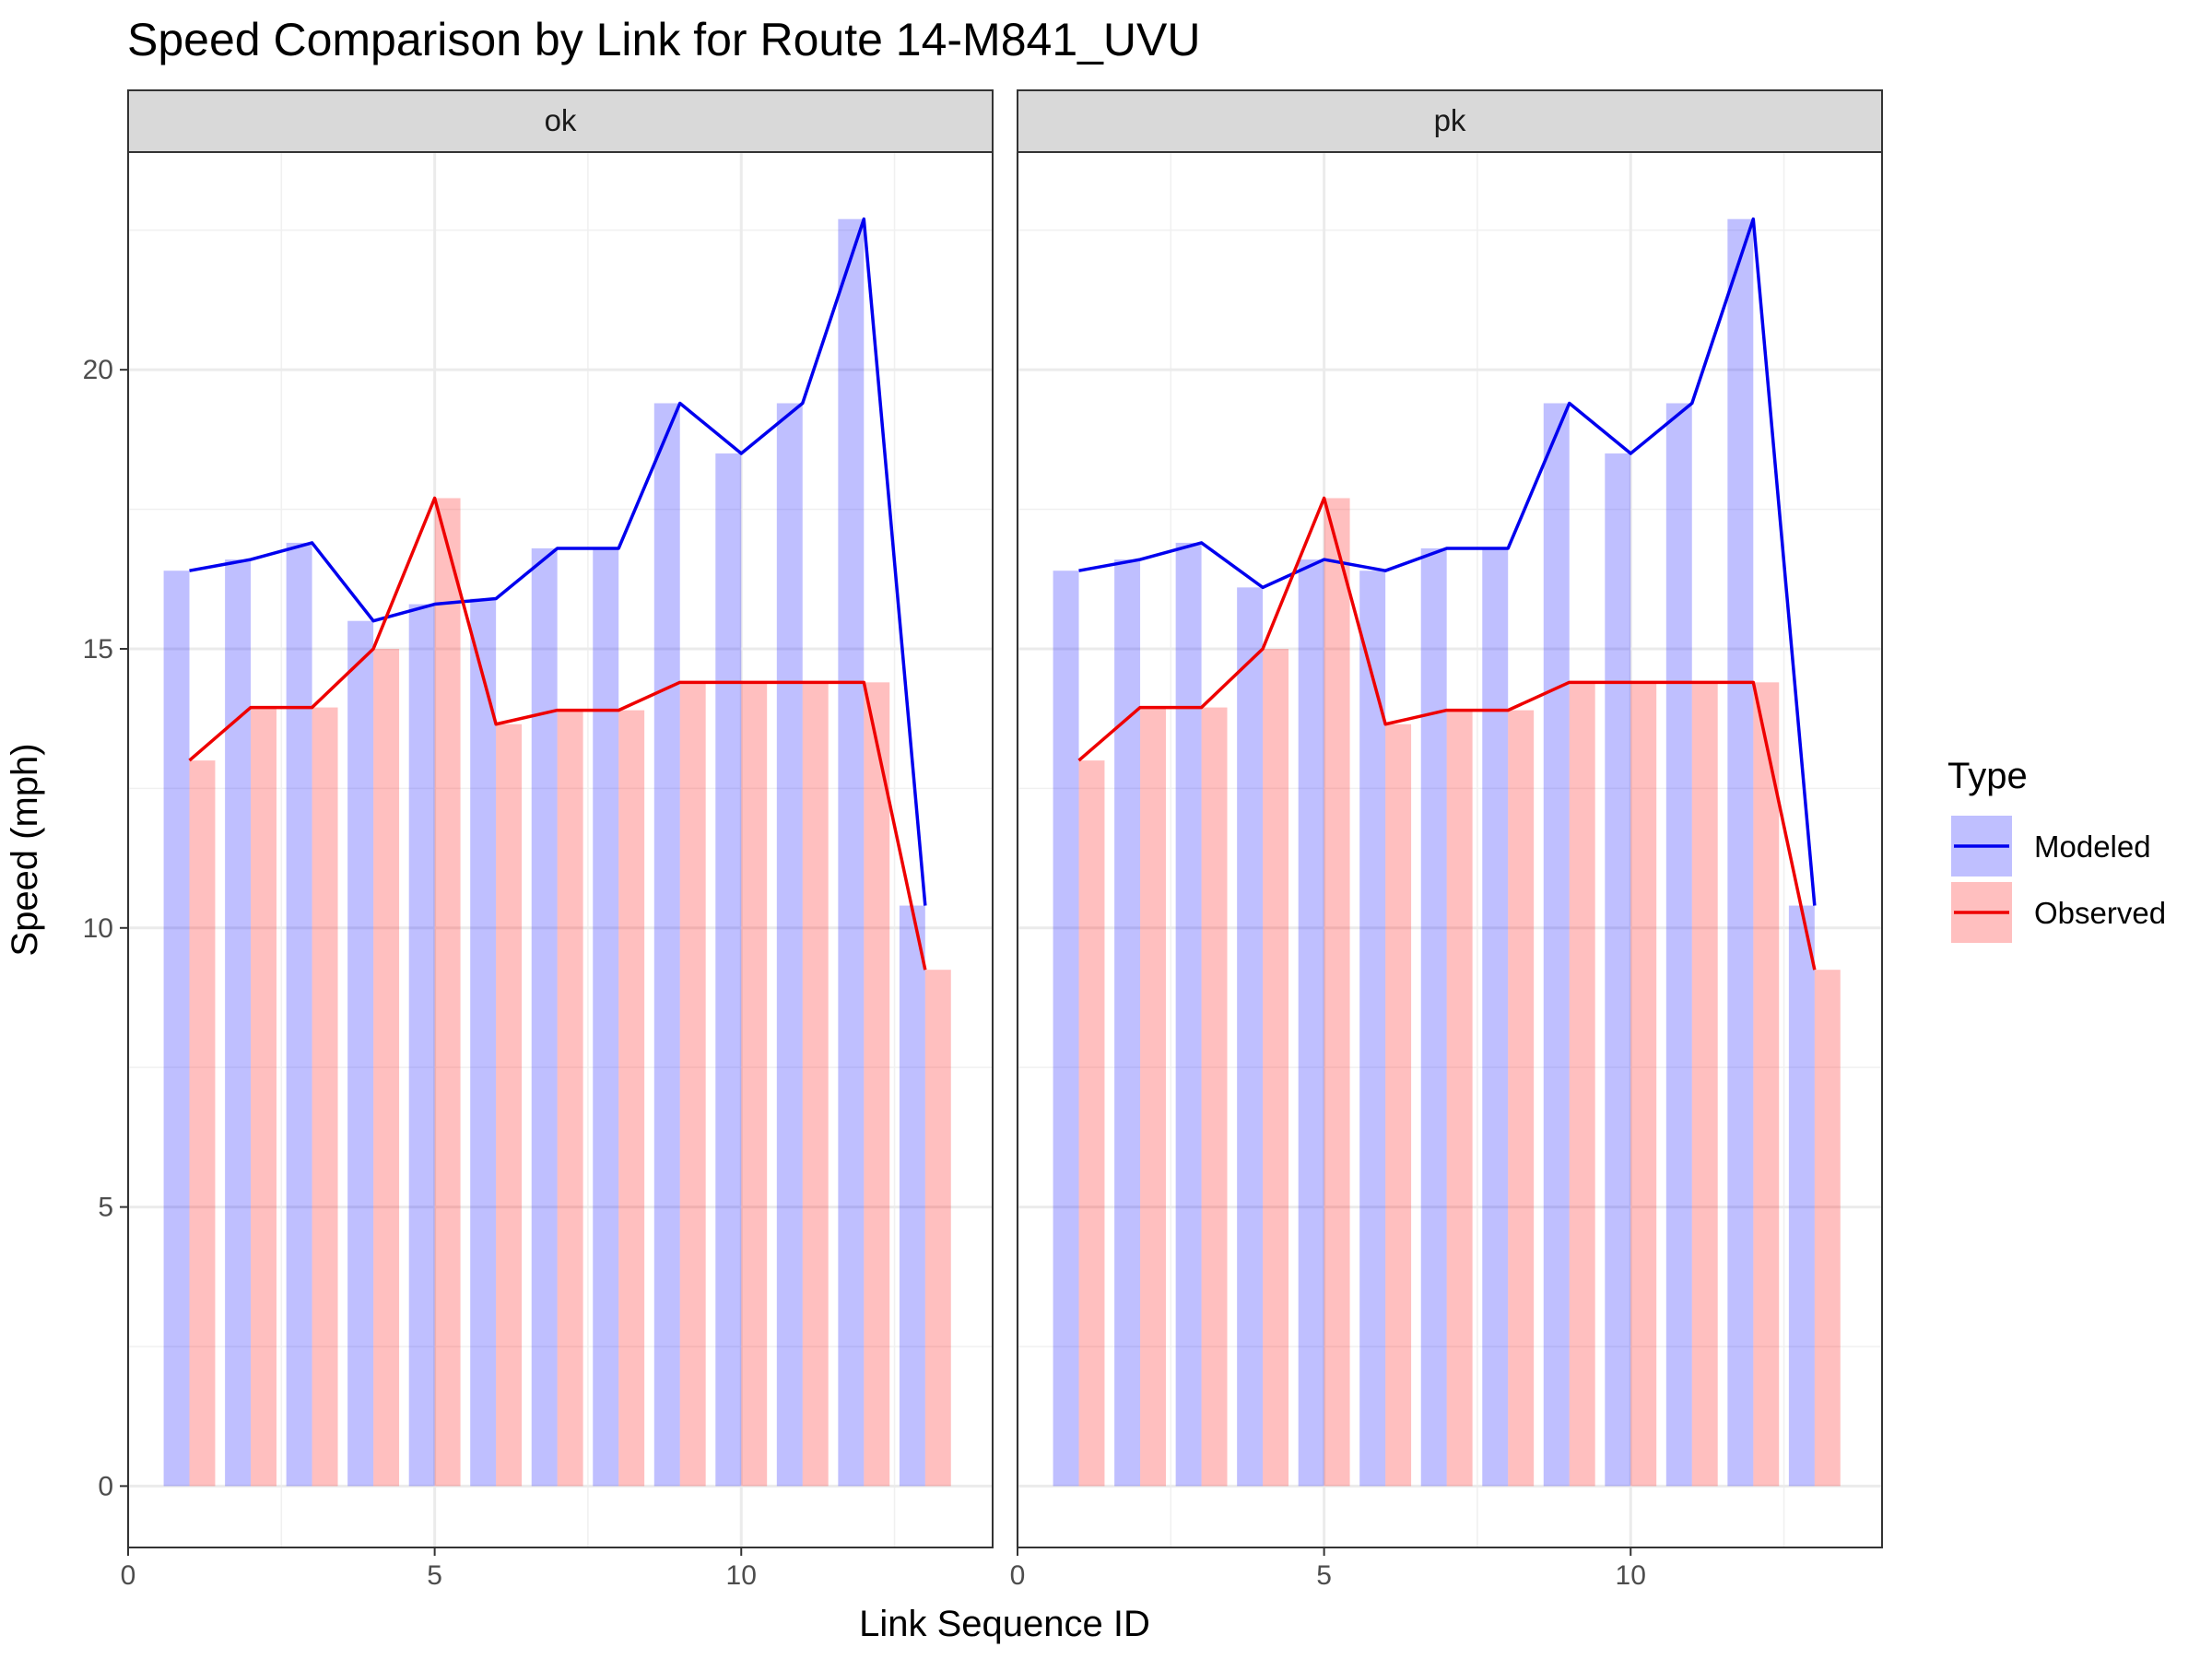 This screenshot has height=1659, width=2212. I want to click on legend-item-modeled: Modeled, so click(2051, 846).